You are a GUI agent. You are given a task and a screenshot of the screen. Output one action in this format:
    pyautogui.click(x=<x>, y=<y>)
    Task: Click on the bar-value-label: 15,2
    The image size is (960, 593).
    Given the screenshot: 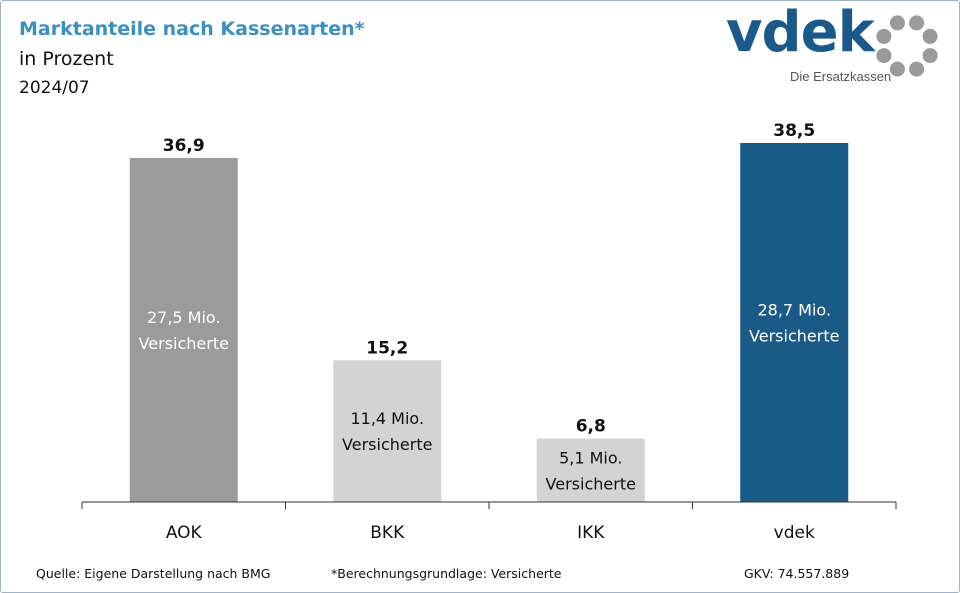 What is the action you would take?
    pyautogui.click(x=387, y=348)
    